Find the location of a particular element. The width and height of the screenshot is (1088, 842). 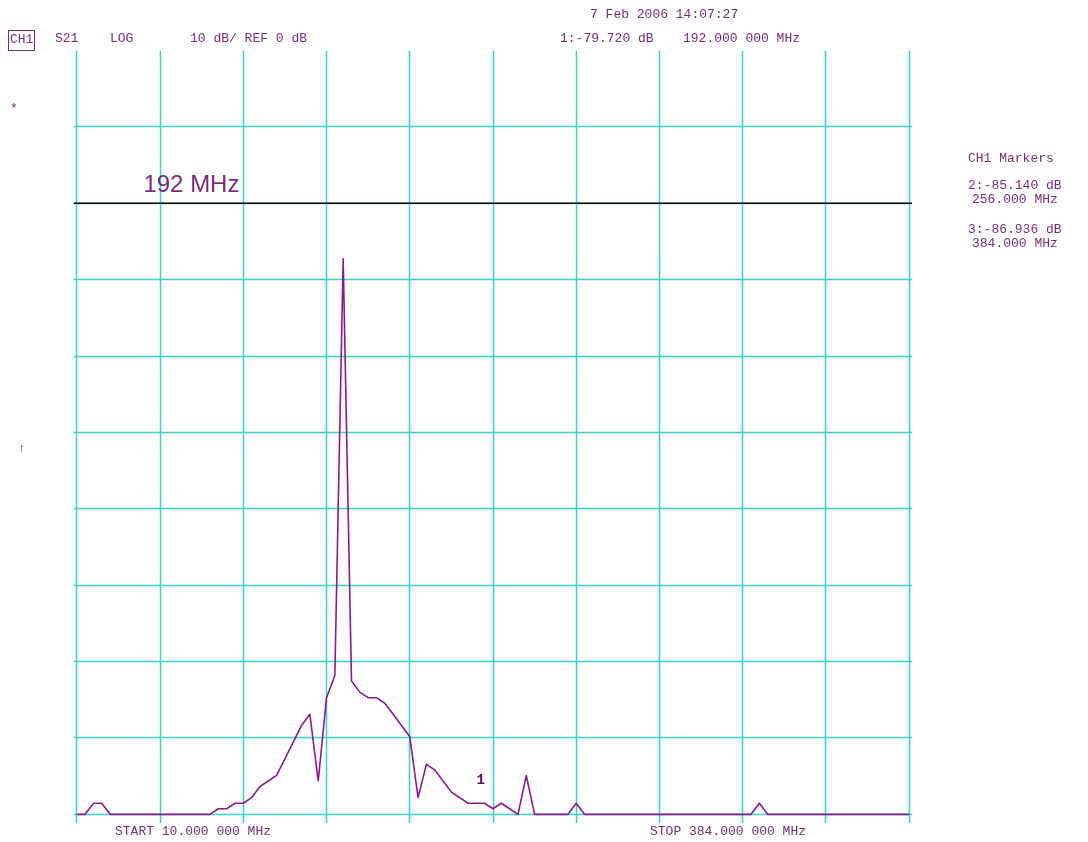

text: 7 Feb 2006 14:07:27 is located at coordinates (664, 15).